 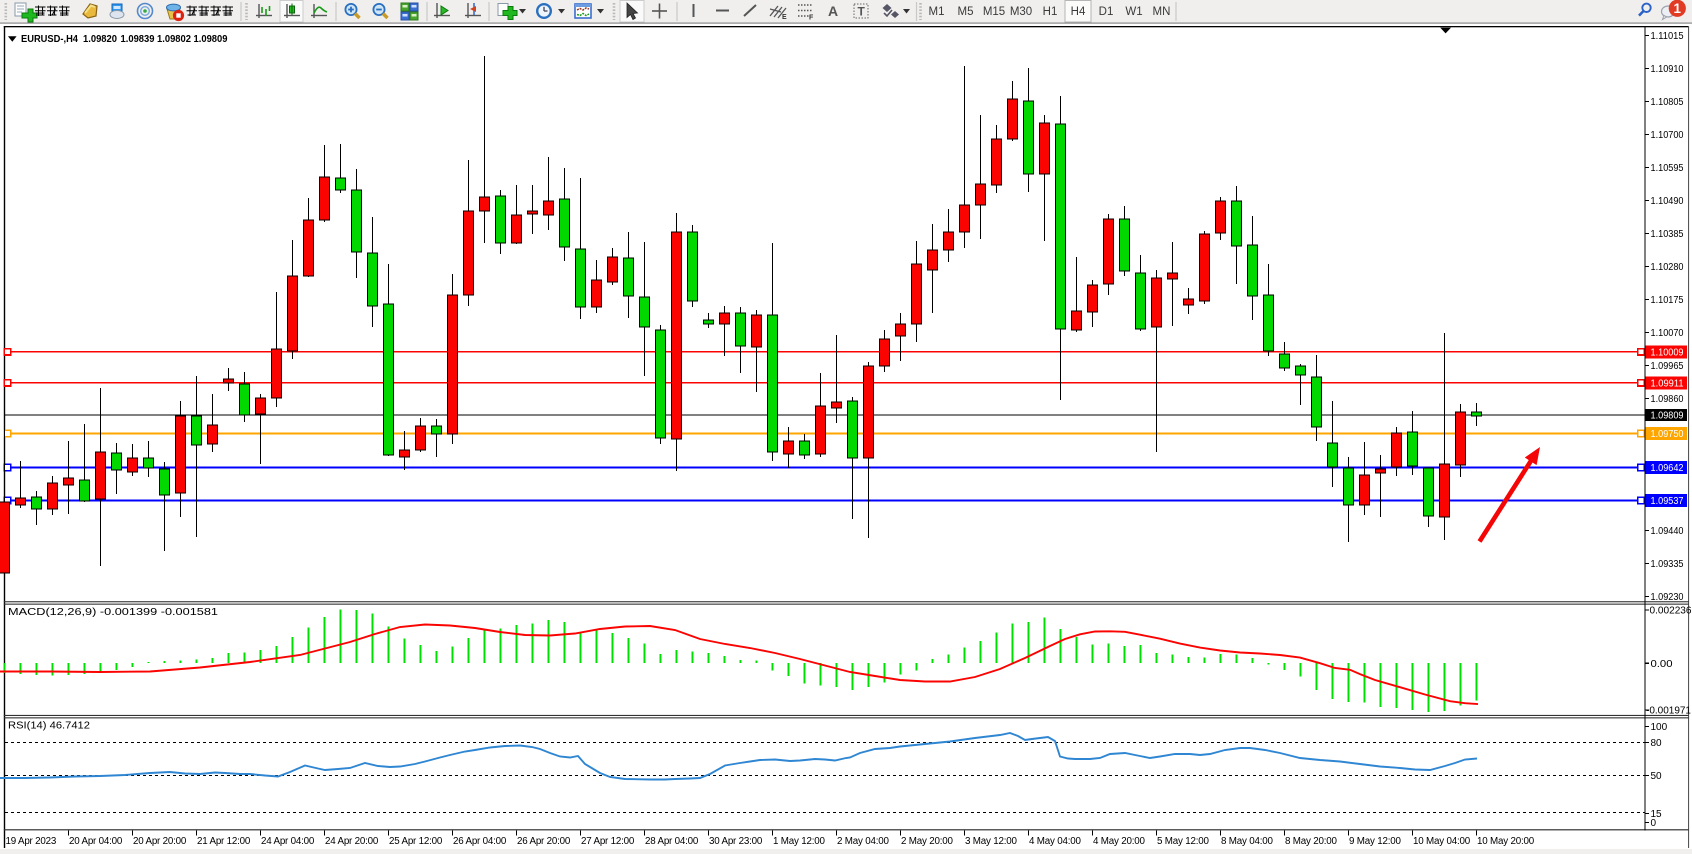 I want to click on svg-text: 28 Apr 04:00, so click(x=672, y=841).